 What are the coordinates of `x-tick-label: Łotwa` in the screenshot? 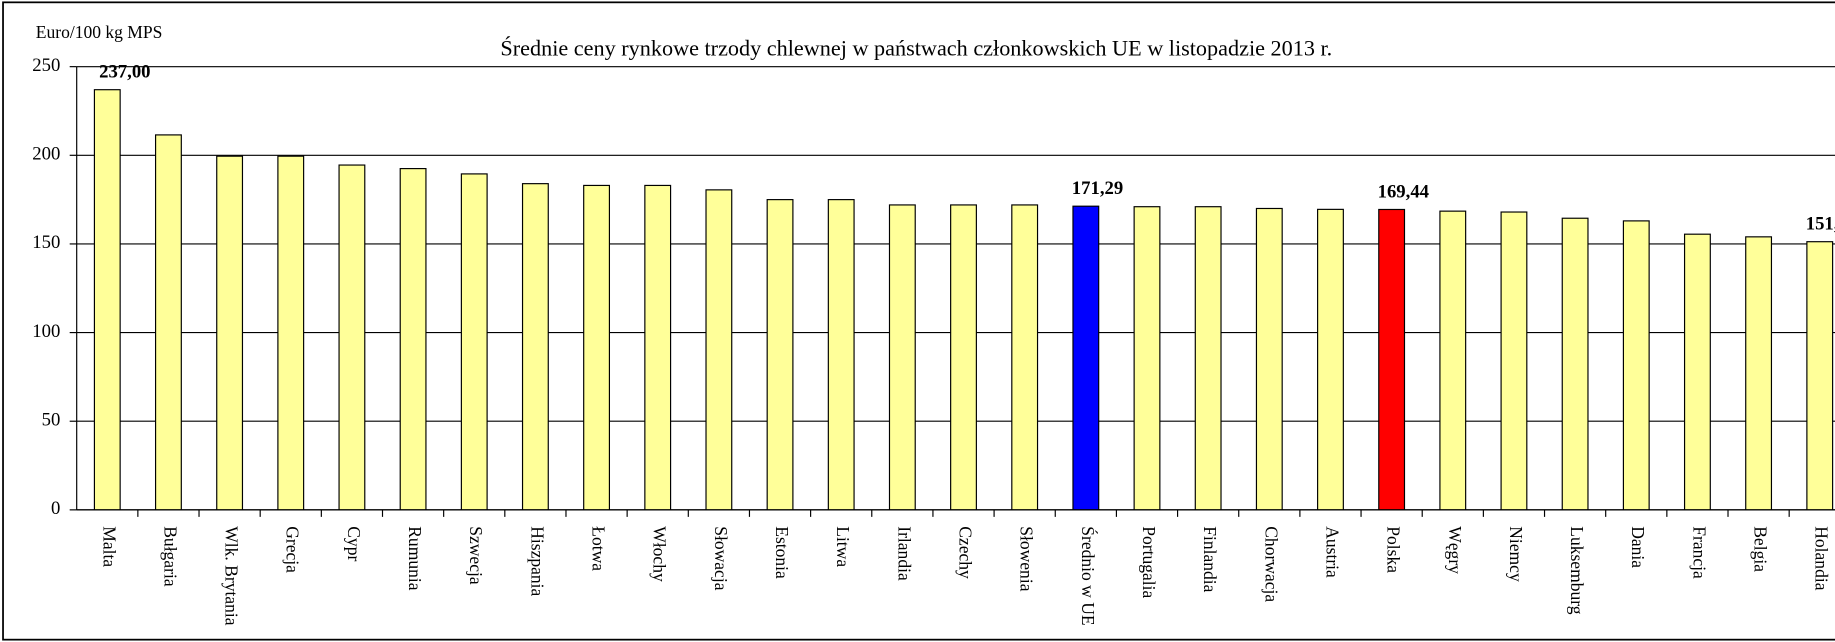 It's located at (599, 548).